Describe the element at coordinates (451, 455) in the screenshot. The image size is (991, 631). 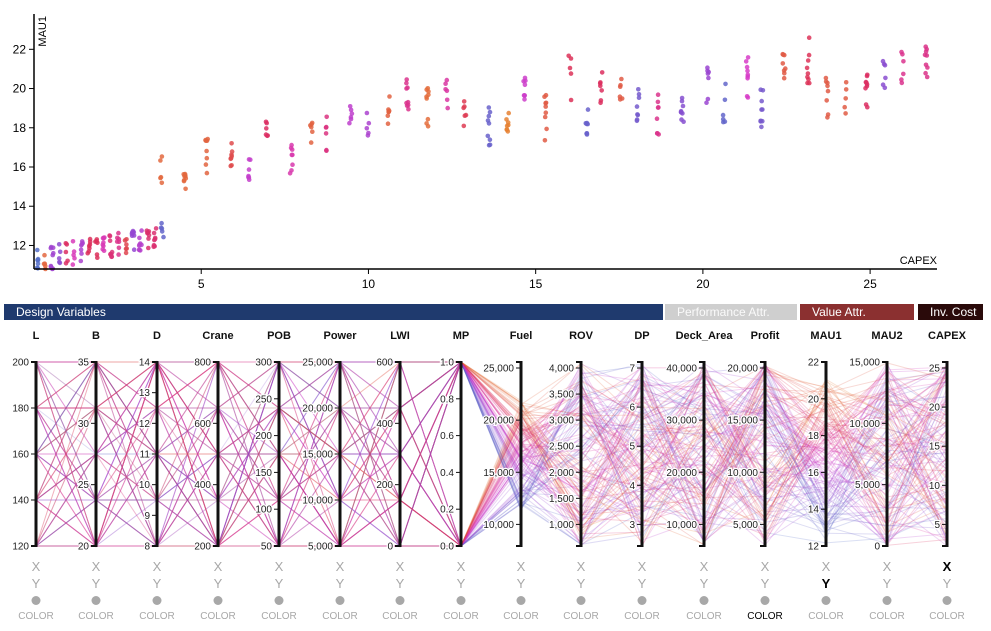
I see `pc-axis-mp: 1.0 0.8 0.6 0.4 0.2 0.0` at that location.